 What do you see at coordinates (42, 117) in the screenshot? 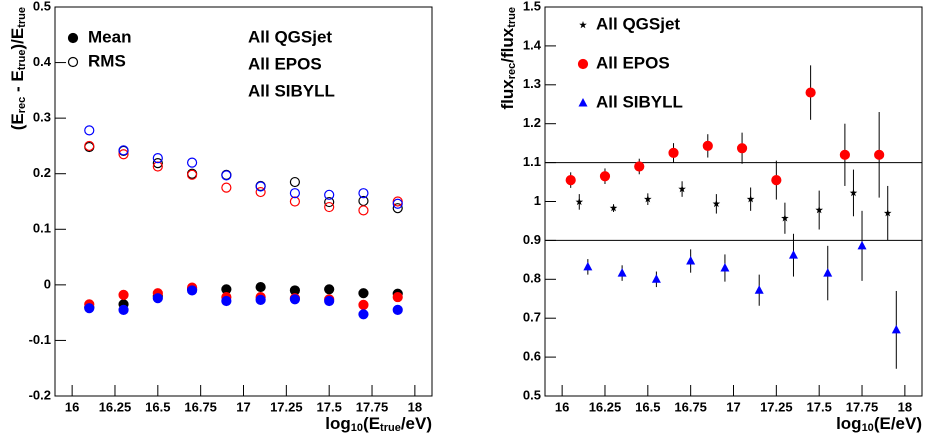
I see `y-tick-label: 0.3` at bounding box center [42, 117].